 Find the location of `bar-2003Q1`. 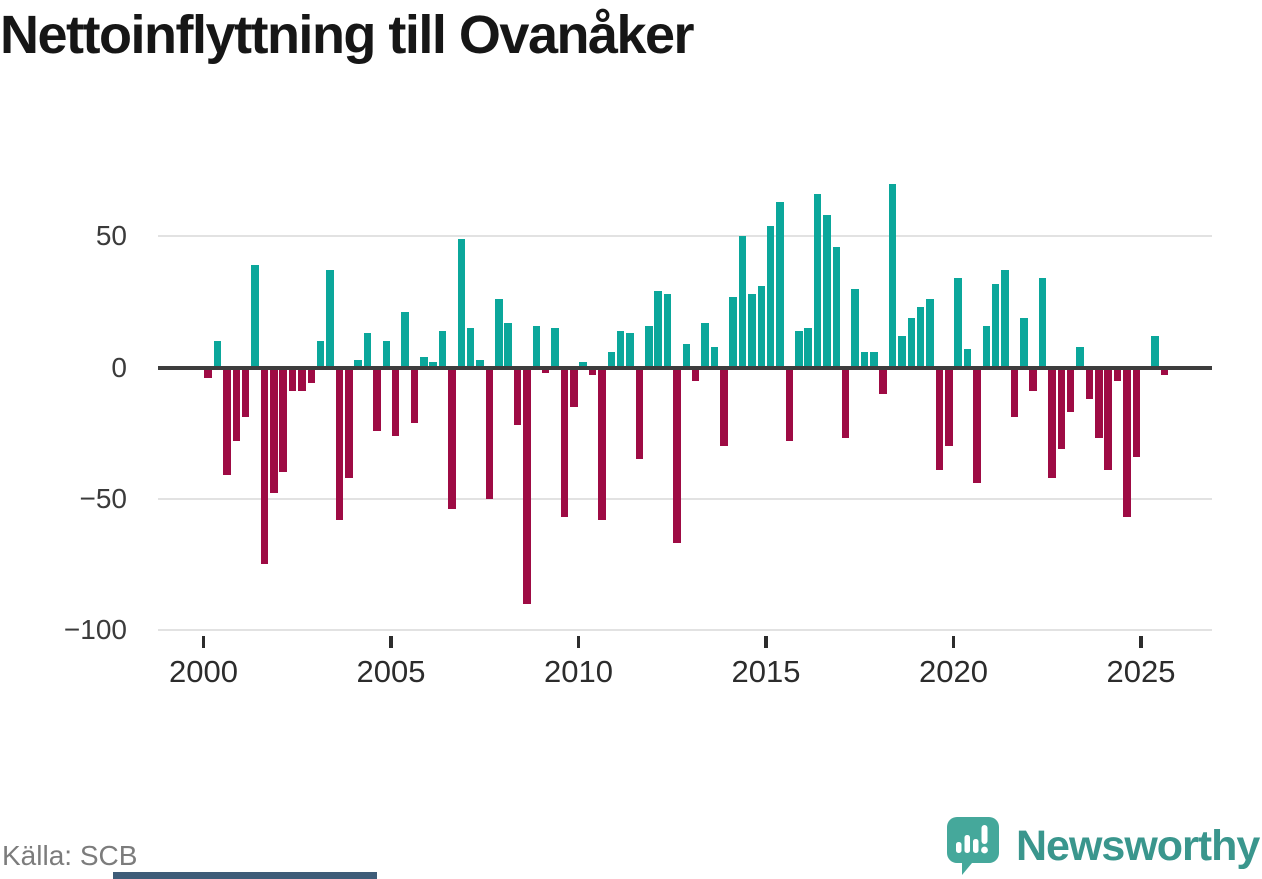

bar-2003Q1 is located at coordinates (320, 354).